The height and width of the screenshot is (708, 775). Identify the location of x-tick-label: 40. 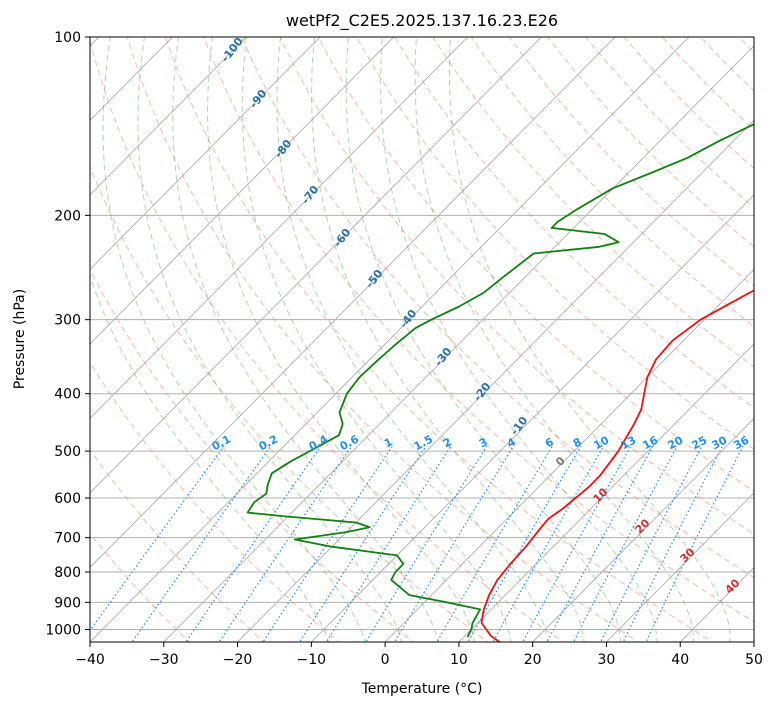
(680, 660).